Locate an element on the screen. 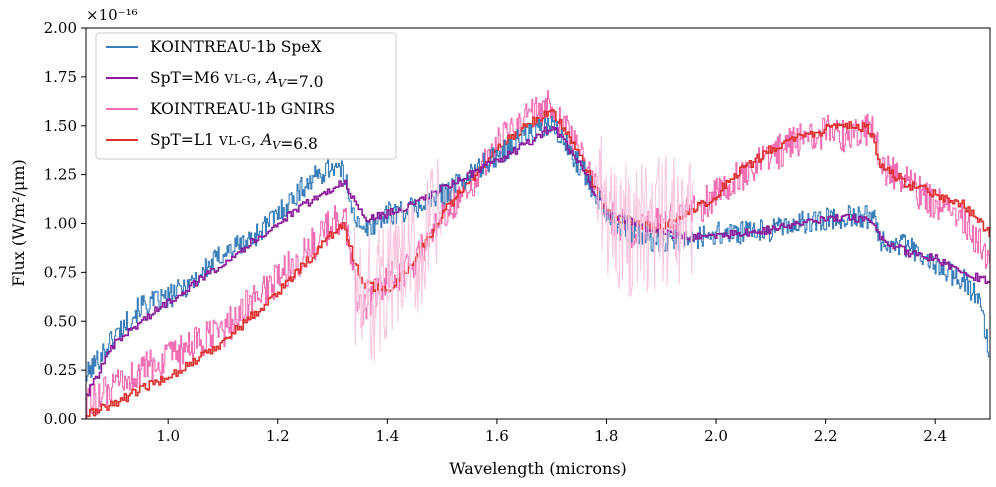 The width and height of the screenshot is (996, 487). y-axis: 0.00 0.25 0.50 0.75 1.00 1.25 1.50 1.75 2.00 is located at coordinates (65, 223).